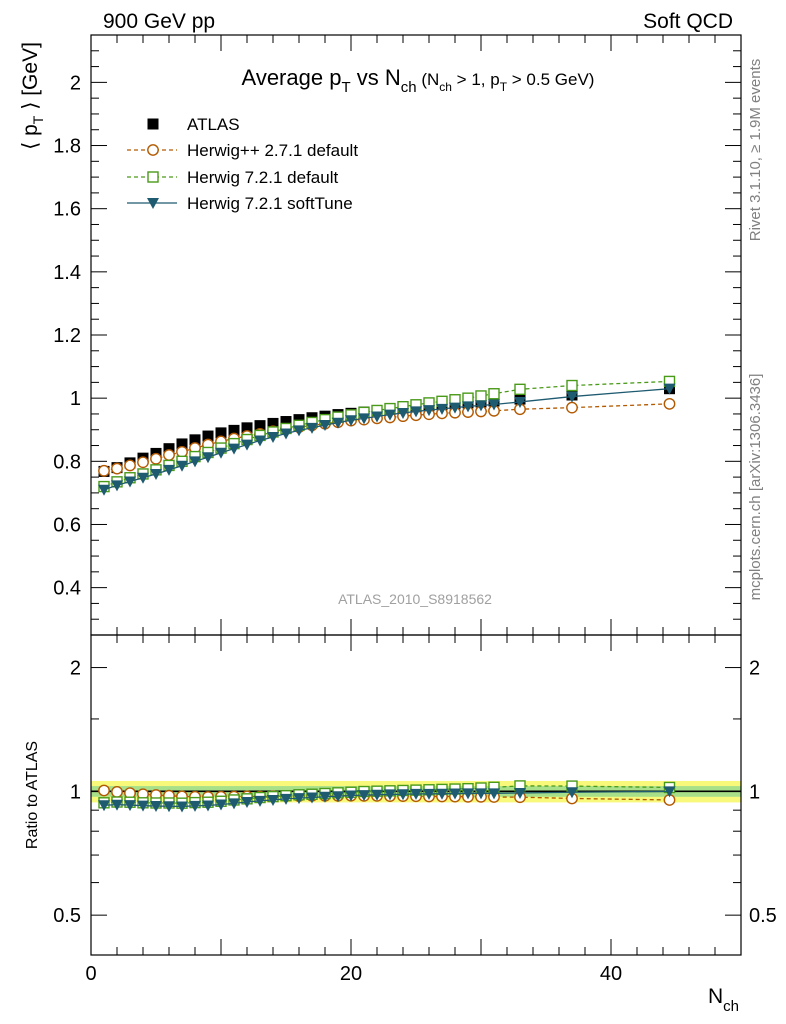 The height and width of the screenshot is (1024, 786). I want to click on legend-item-herwig-7-2-1-default: Herwig 7.2.1 default, so click(232, 177).